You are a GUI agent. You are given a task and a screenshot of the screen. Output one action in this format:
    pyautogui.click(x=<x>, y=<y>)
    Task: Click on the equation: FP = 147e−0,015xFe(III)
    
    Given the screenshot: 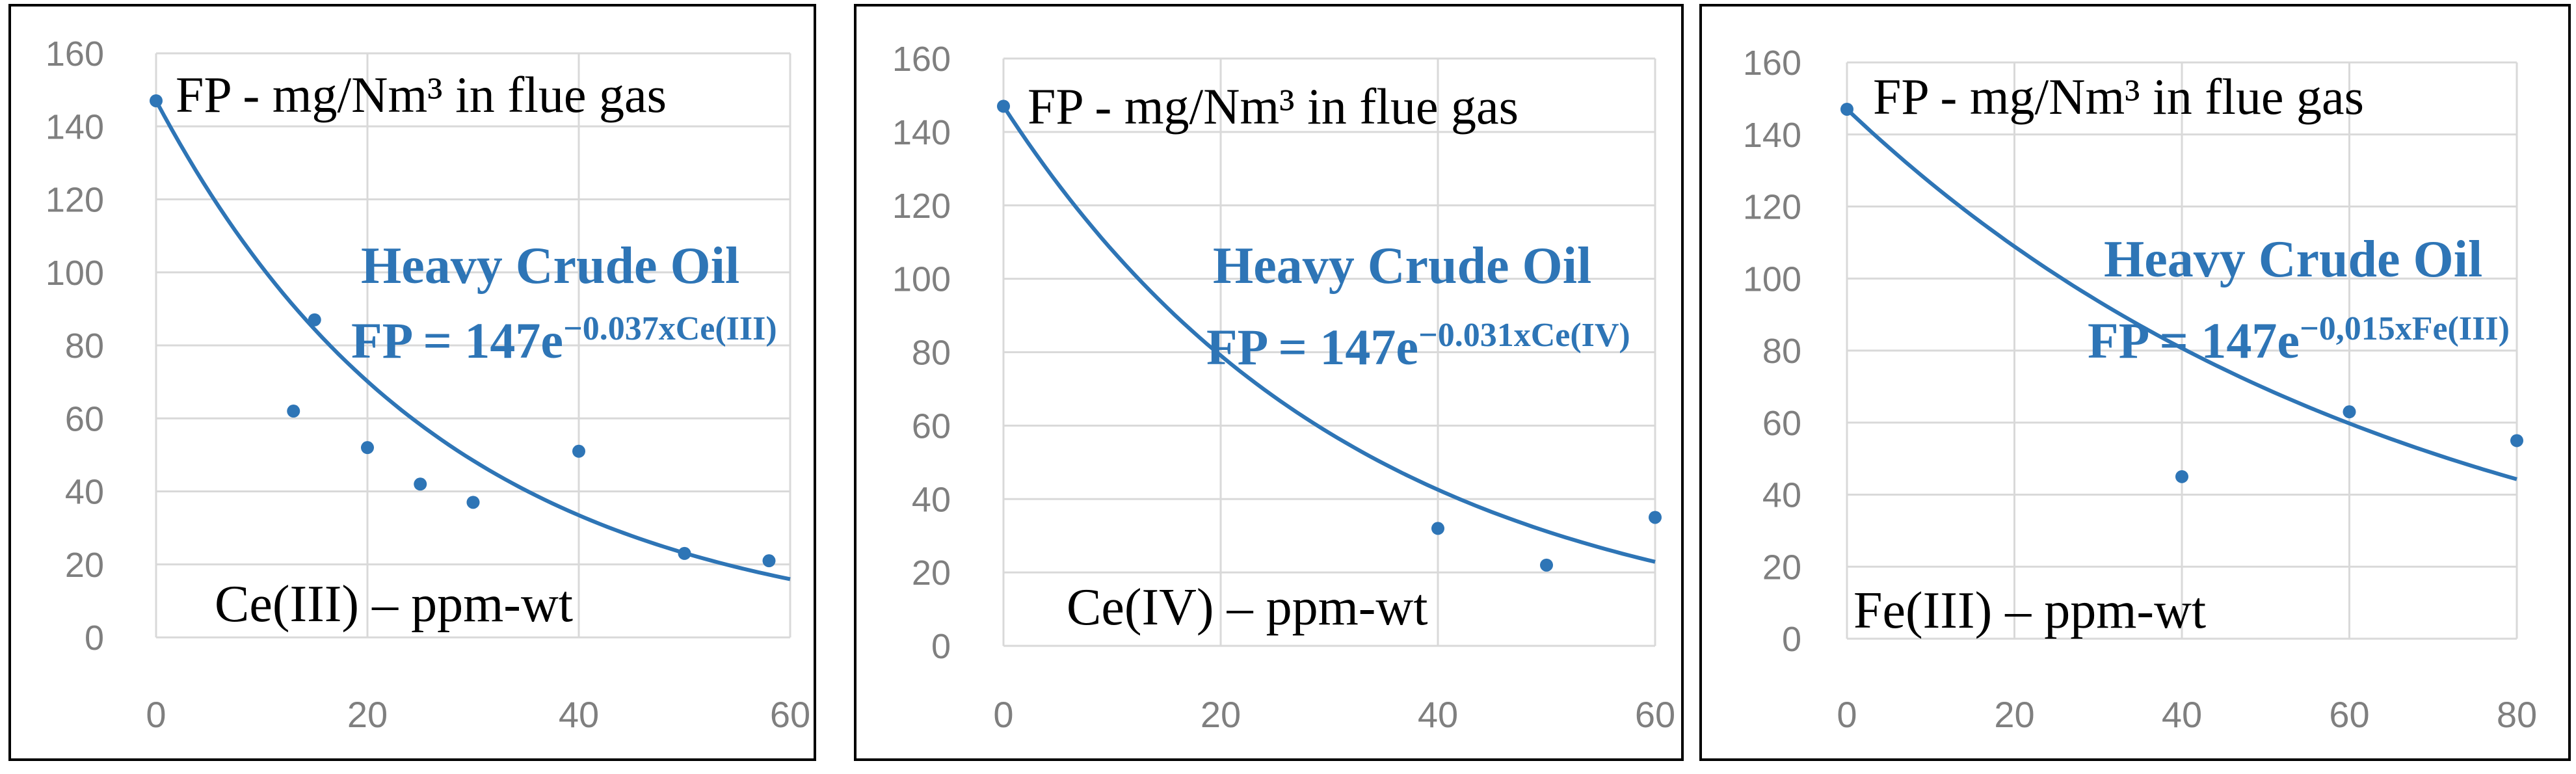 What is the action you would take?
    pyautogui.click(x=2299, y=339)
    